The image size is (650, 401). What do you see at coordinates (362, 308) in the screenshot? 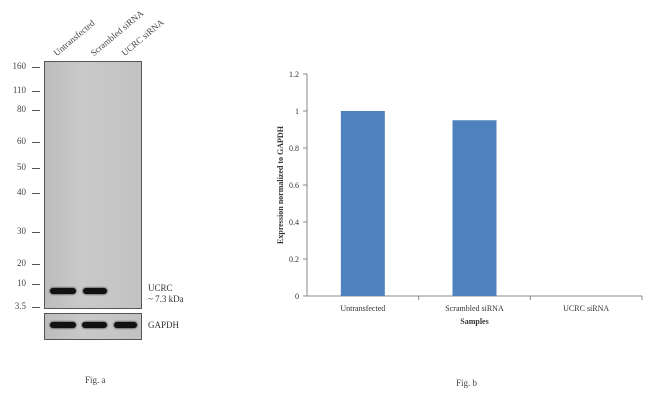
I see `x-tick-label-0: Untransfected` at bounding box center [362, 308].